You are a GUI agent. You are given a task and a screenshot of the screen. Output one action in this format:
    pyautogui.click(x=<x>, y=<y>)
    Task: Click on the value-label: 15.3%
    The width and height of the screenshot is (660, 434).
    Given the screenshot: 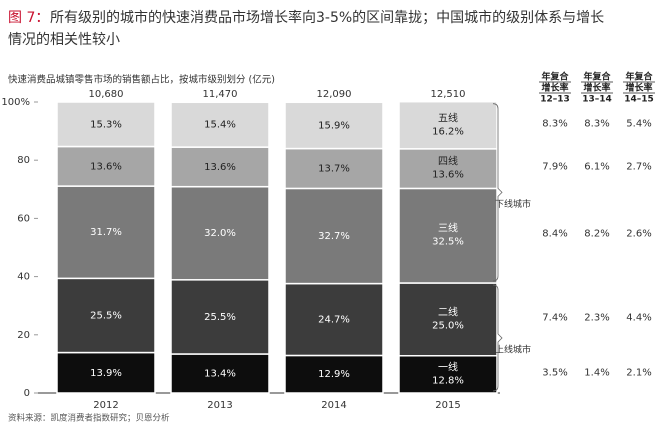 What is the action you would take?
    pyautogui.click(x=106, y=124)
    